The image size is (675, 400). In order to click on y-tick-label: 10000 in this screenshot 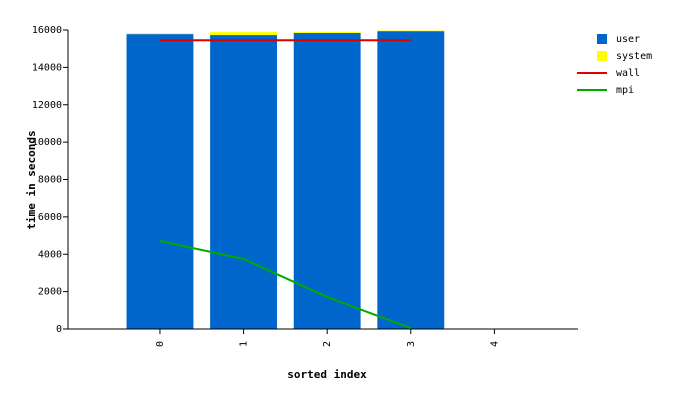, I will do `click(47, 142)`.